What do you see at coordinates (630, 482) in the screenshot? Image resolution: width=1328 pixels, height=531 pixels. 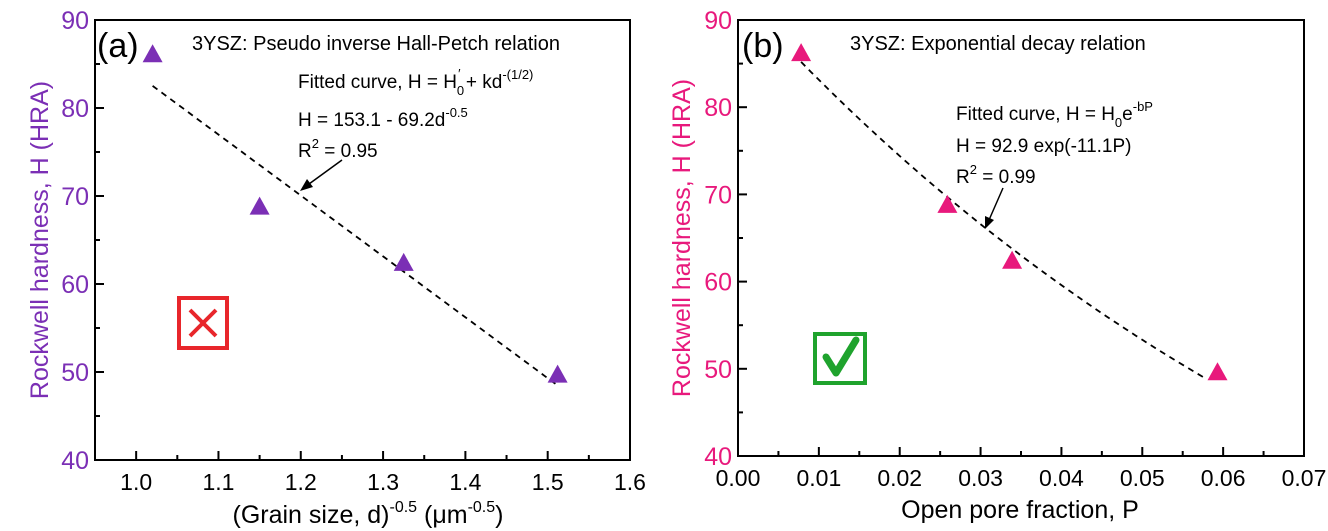 I see `x-tick-label: 1.6` at bounding box center [630, 482].